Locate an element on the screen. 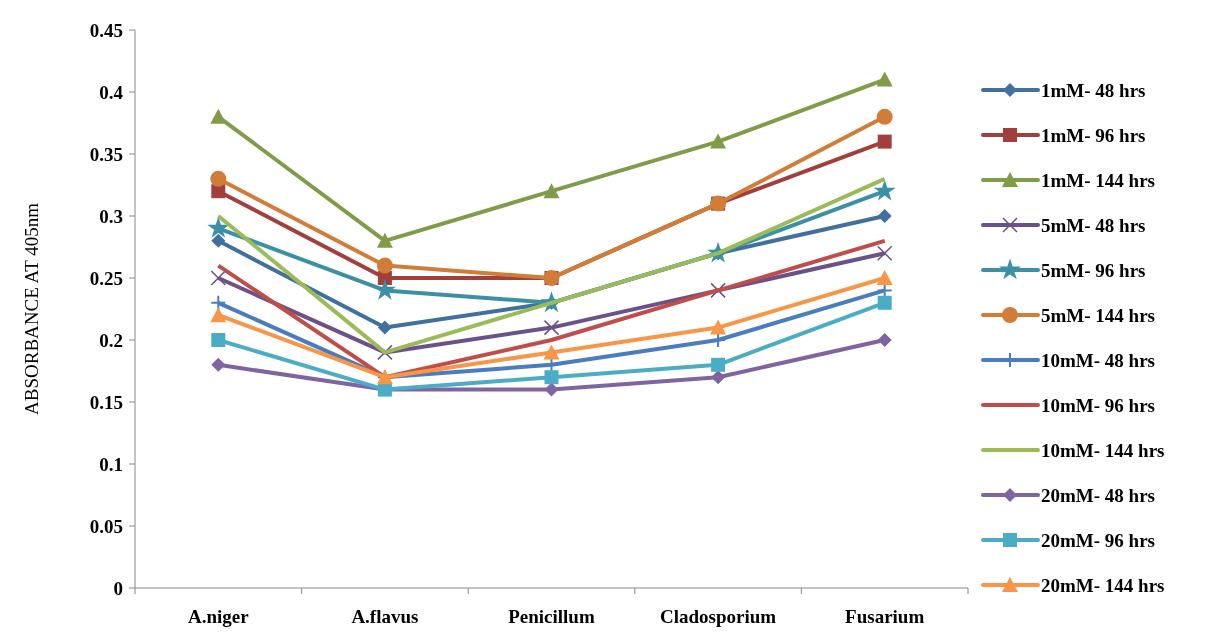 This screenshot has height=632, width=1207. y-tick-label: 0.2 is located at coordinates (111, 340).